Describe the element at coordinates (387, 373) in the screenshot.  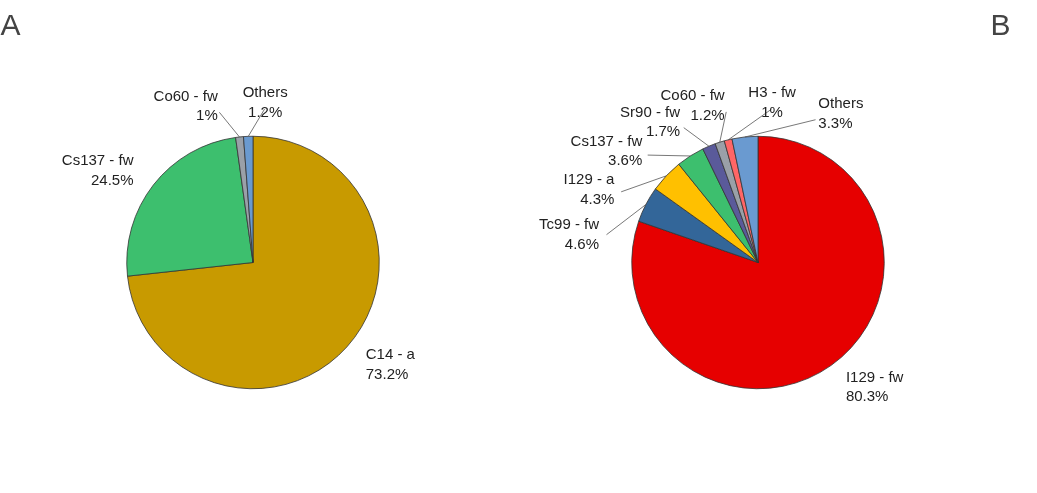
I see `data-label: 73.2%` at that location.